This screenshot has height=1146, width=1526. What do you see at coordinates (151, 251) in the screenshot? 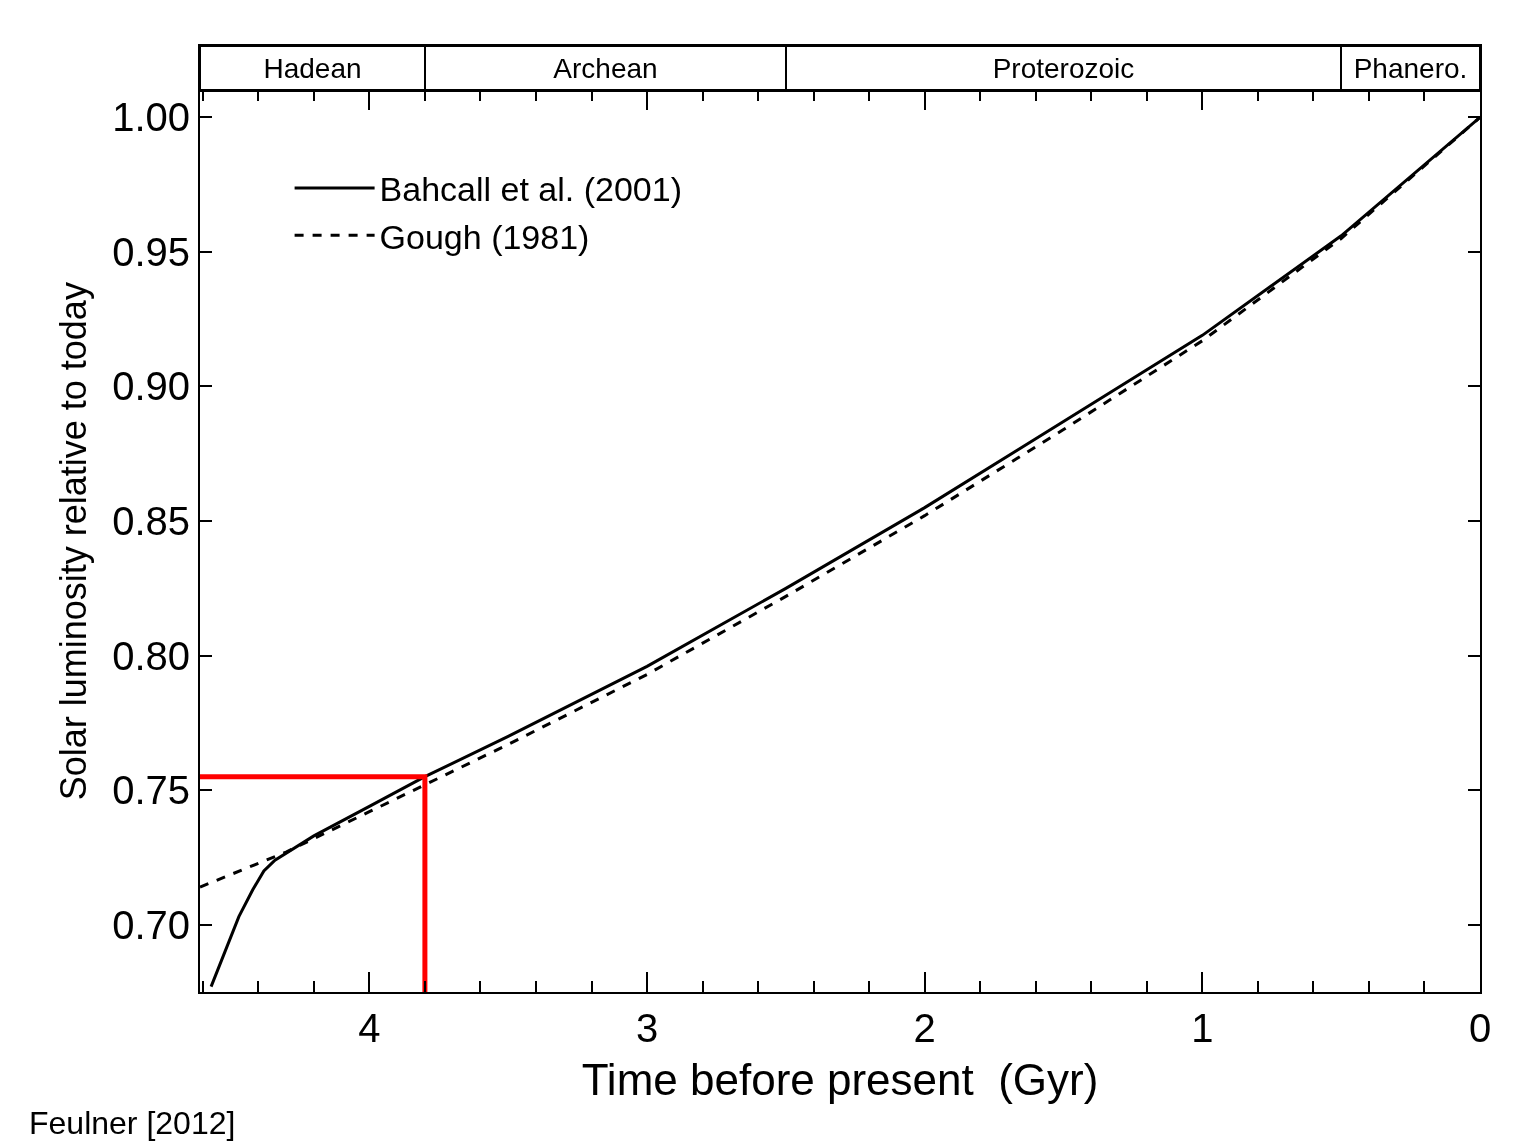
I see `y-tick-label: 0.95` at bounding box center [151, 251].